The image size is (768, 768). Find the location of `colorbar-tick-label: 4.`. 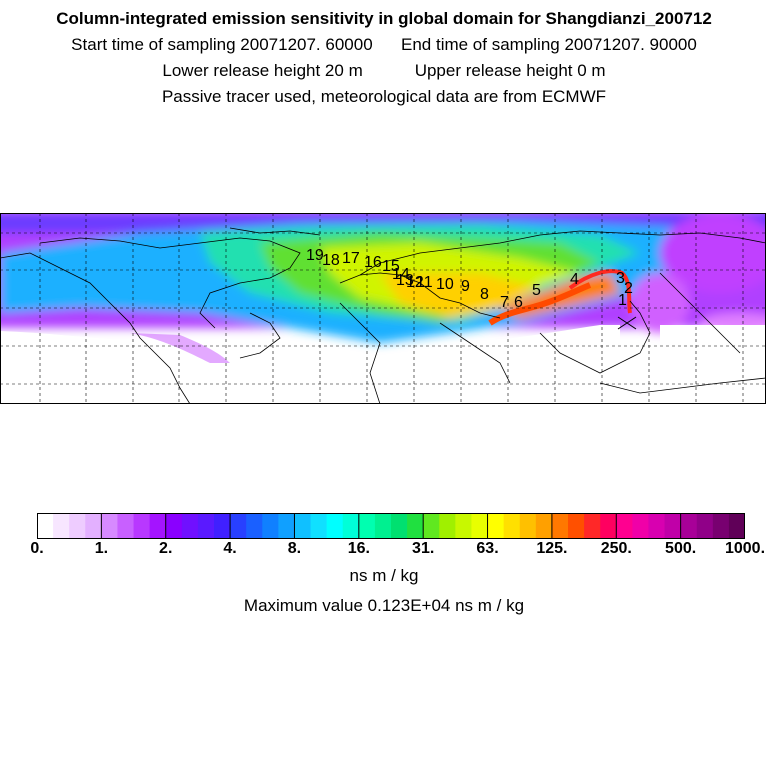

colorbar-tick-label: 4. is located at coordinates (230, 548).